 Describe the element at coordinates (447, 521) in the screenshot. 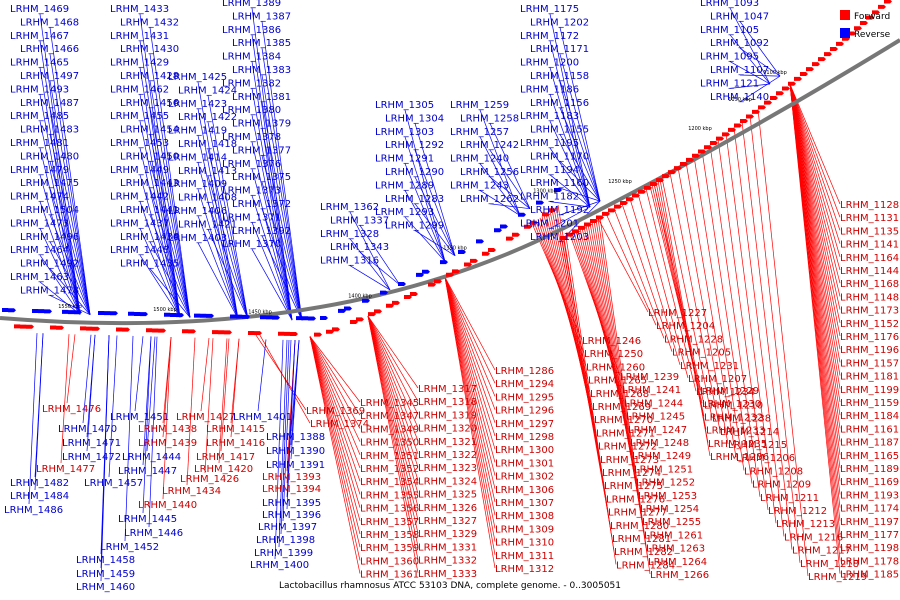

I see `forward-gene-label: LRHM_1327` at that location.